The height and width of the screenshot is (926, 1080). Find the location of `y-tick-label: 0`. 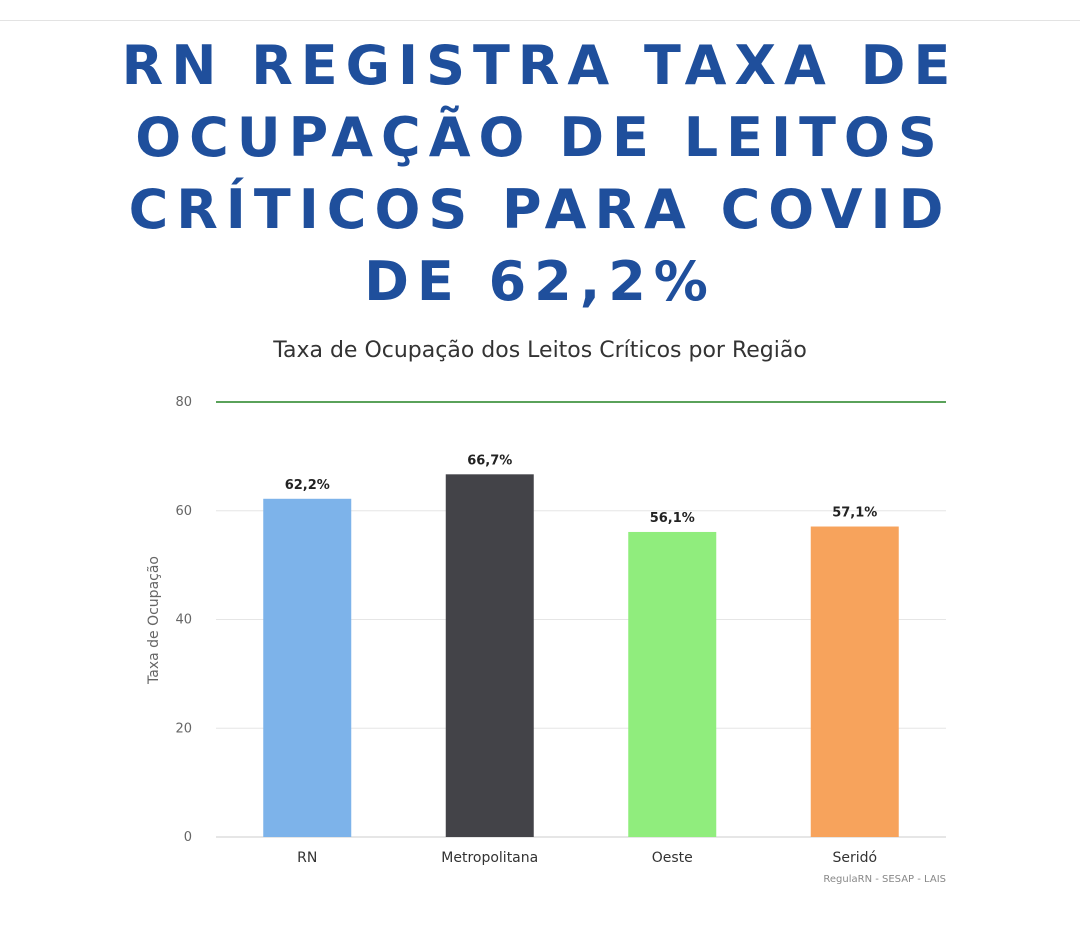

y-tick-label: 0 is located at coordinates (188, 837).